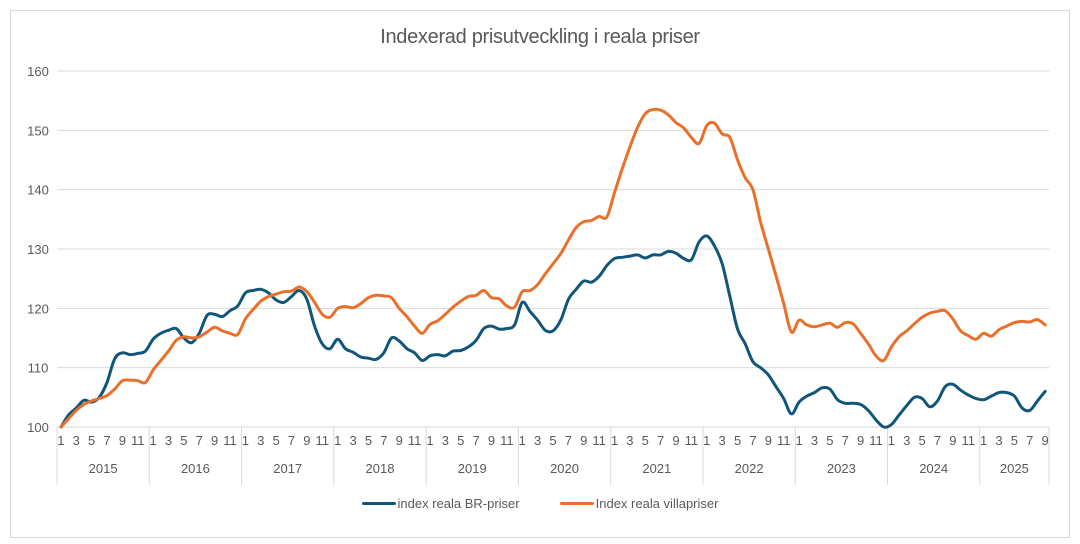 This screenshot has height=544, width=1080. Describe the element at coordinates (38, 427) in the screenshot. I see `y-tick-label: 100` at that location.